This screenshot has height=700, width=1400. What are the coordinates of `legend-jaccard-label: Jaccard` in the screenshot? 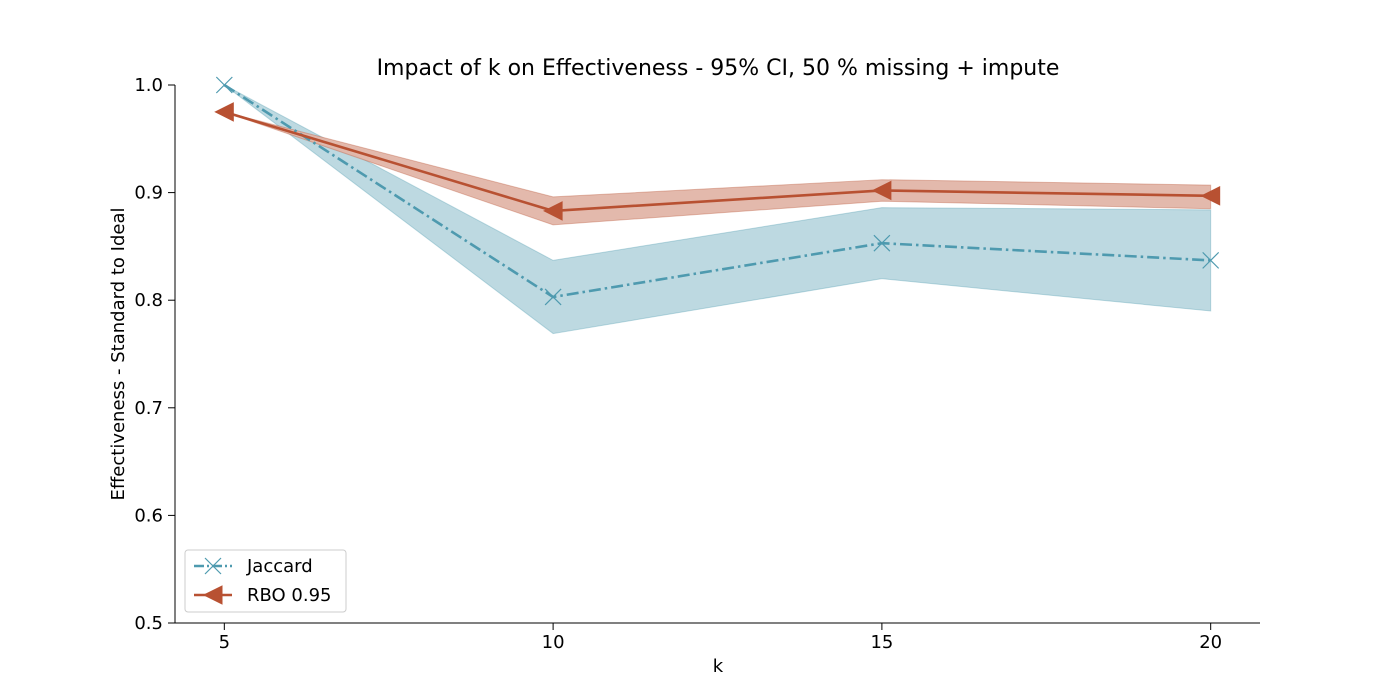 It's located at (279, 566).